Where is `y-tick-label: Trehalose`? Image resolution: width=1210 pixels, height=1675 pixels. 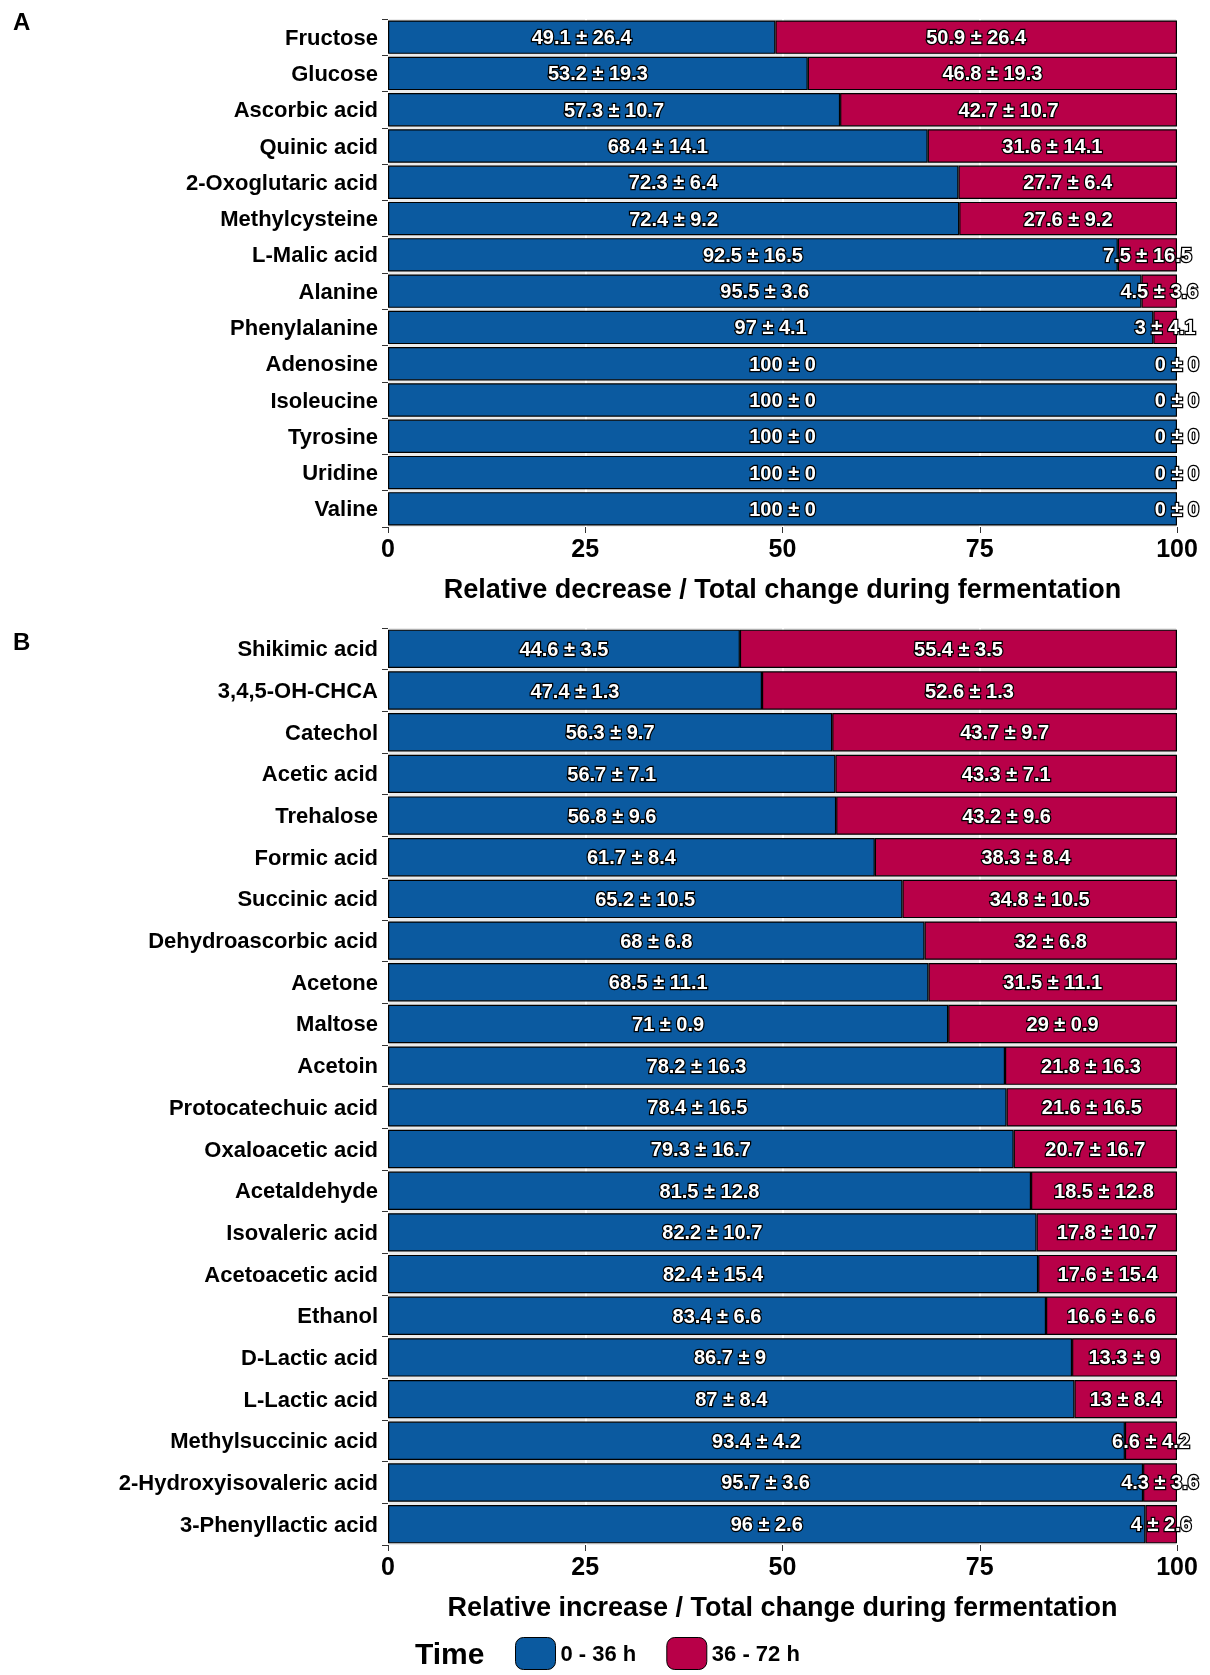 y-tick-label: Trehalose is located at coordinates (326, 816).